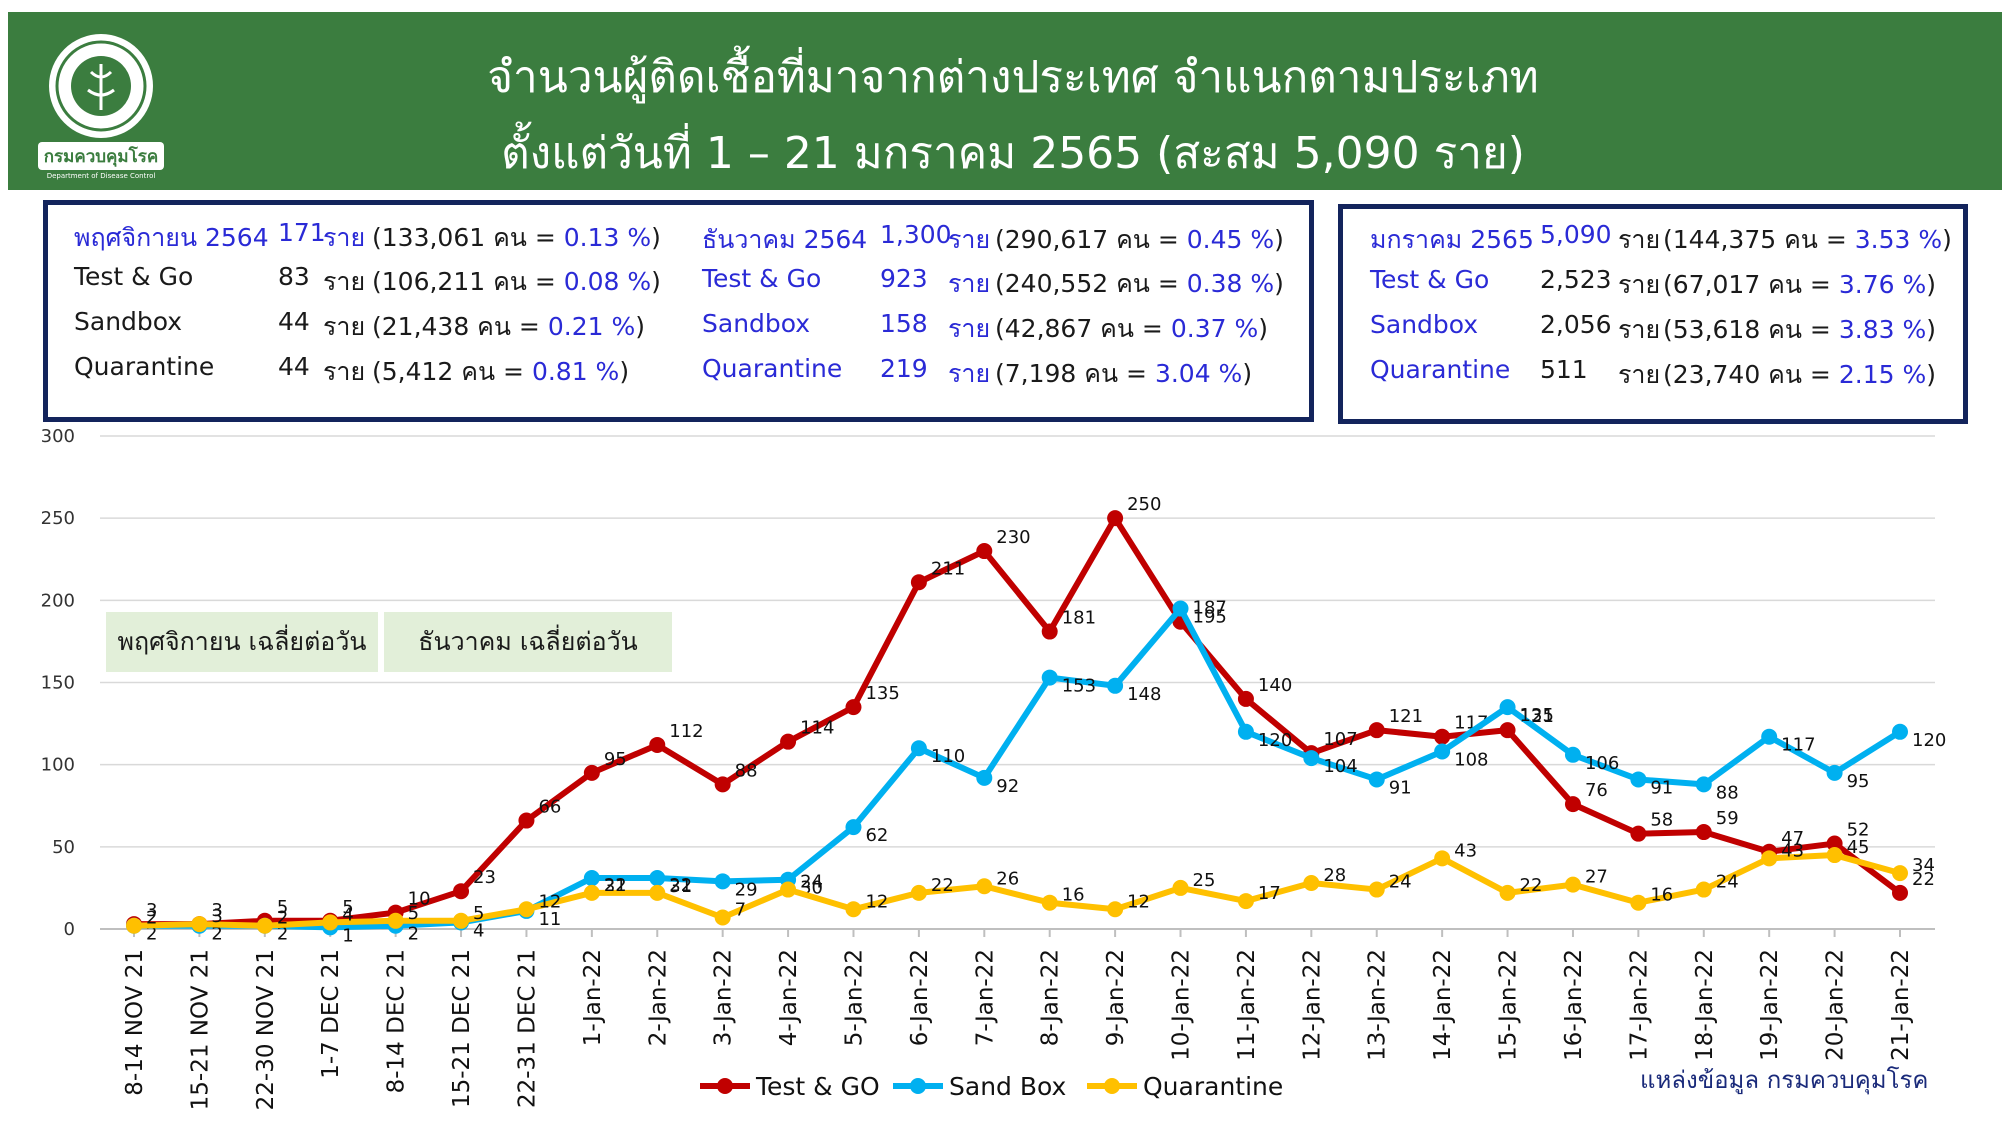 The height and width of the screenshot is (1131, 2010). I want to click on x-tick-label: 19-Jan-22, so click(1770, 1005).